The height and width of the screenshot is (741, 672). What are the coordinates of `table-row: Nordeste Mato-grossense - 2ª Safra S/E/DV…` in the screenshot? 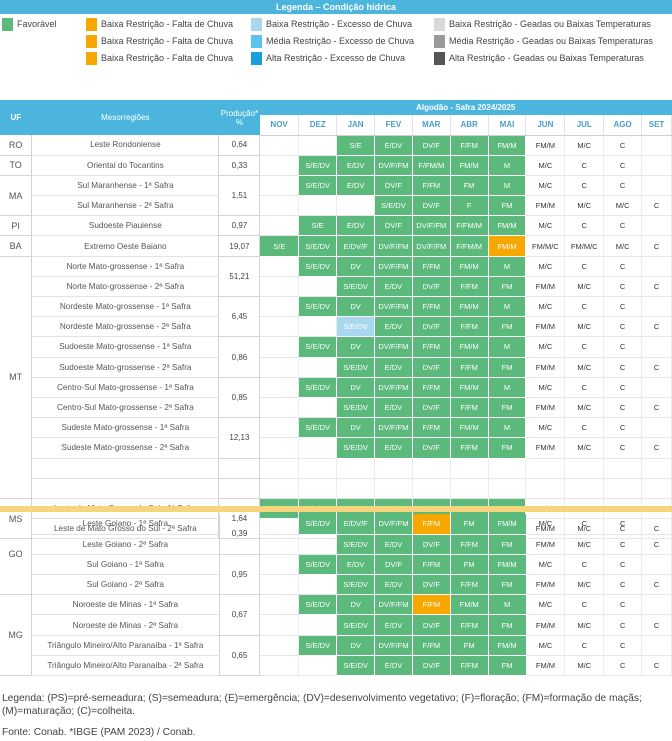 It's located at (336, 327).